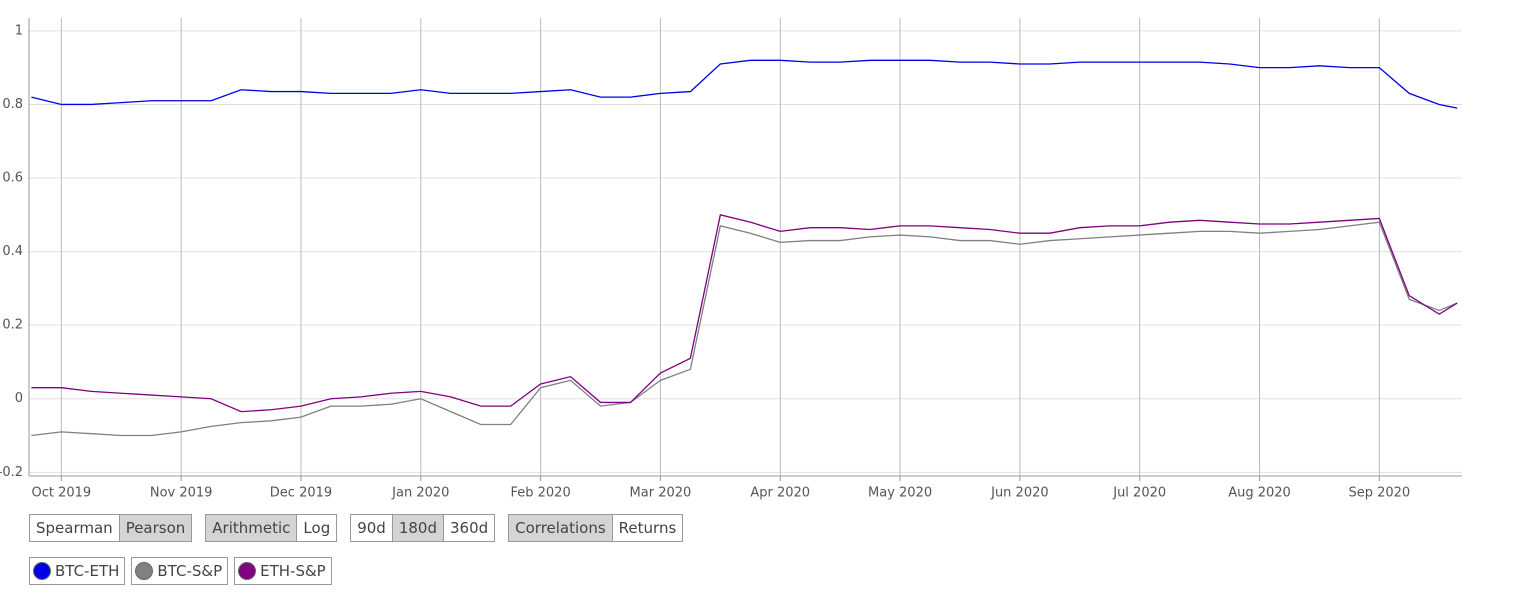 This screenshot has height=594, width=1515. Describe the element at coordinates (293, 571) in the screenshot. I see `legend-label: ETH-S&P` at that location.